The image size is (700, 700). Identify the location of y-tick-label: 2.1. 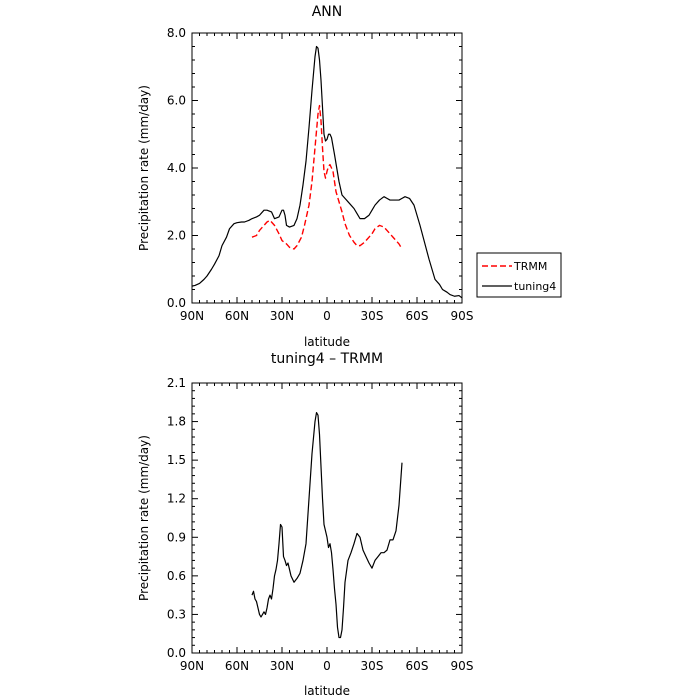
(176, 383).